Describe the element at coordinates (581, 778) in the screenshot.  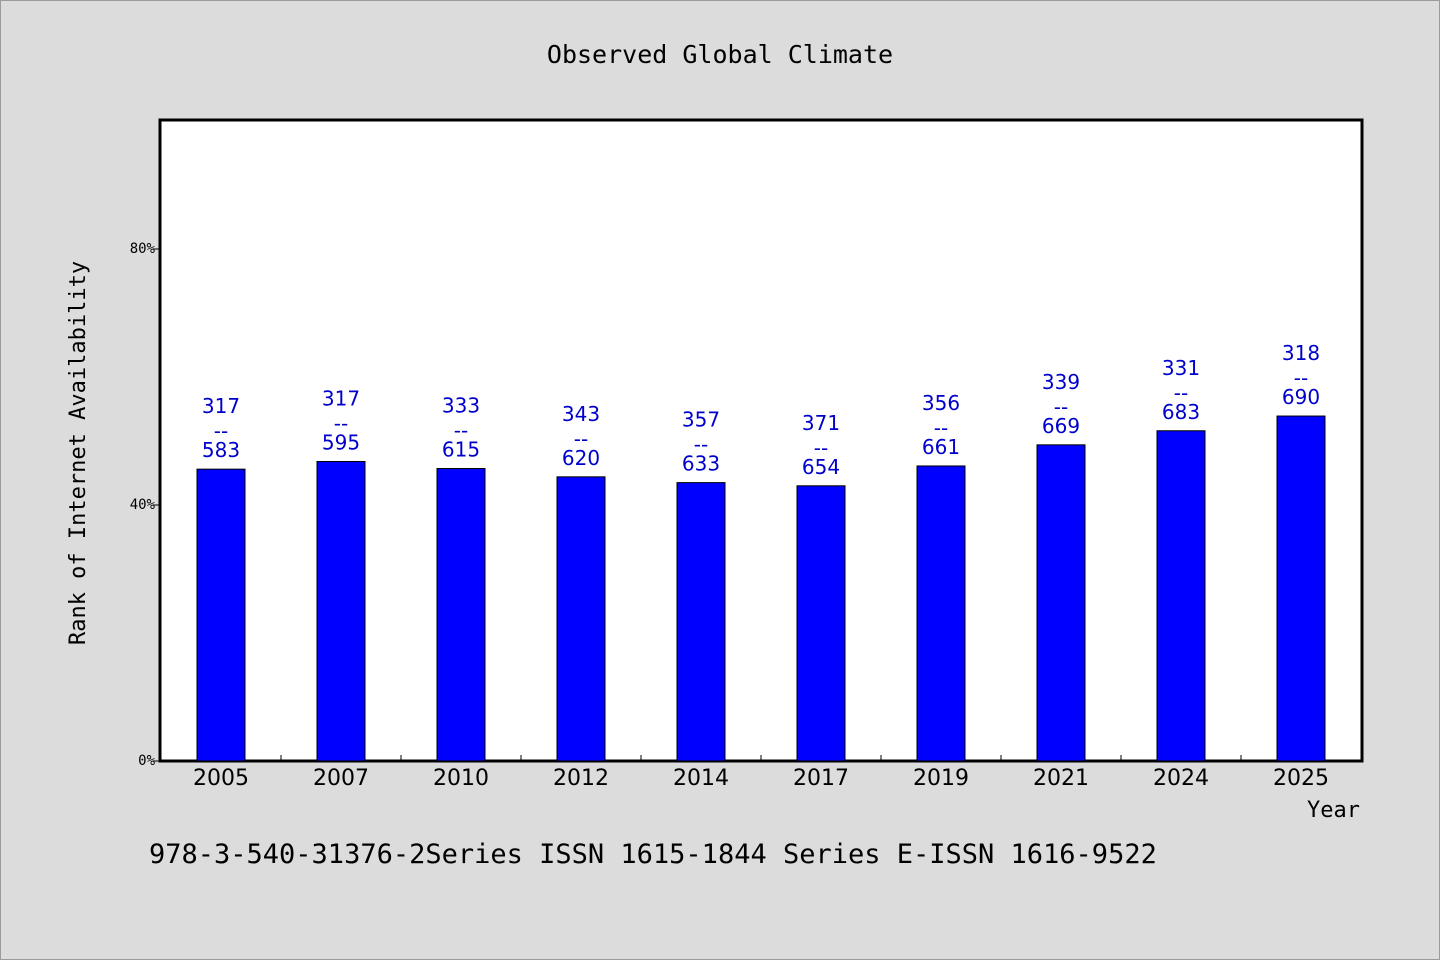
I see `x-tick-label: 2012` at that location.